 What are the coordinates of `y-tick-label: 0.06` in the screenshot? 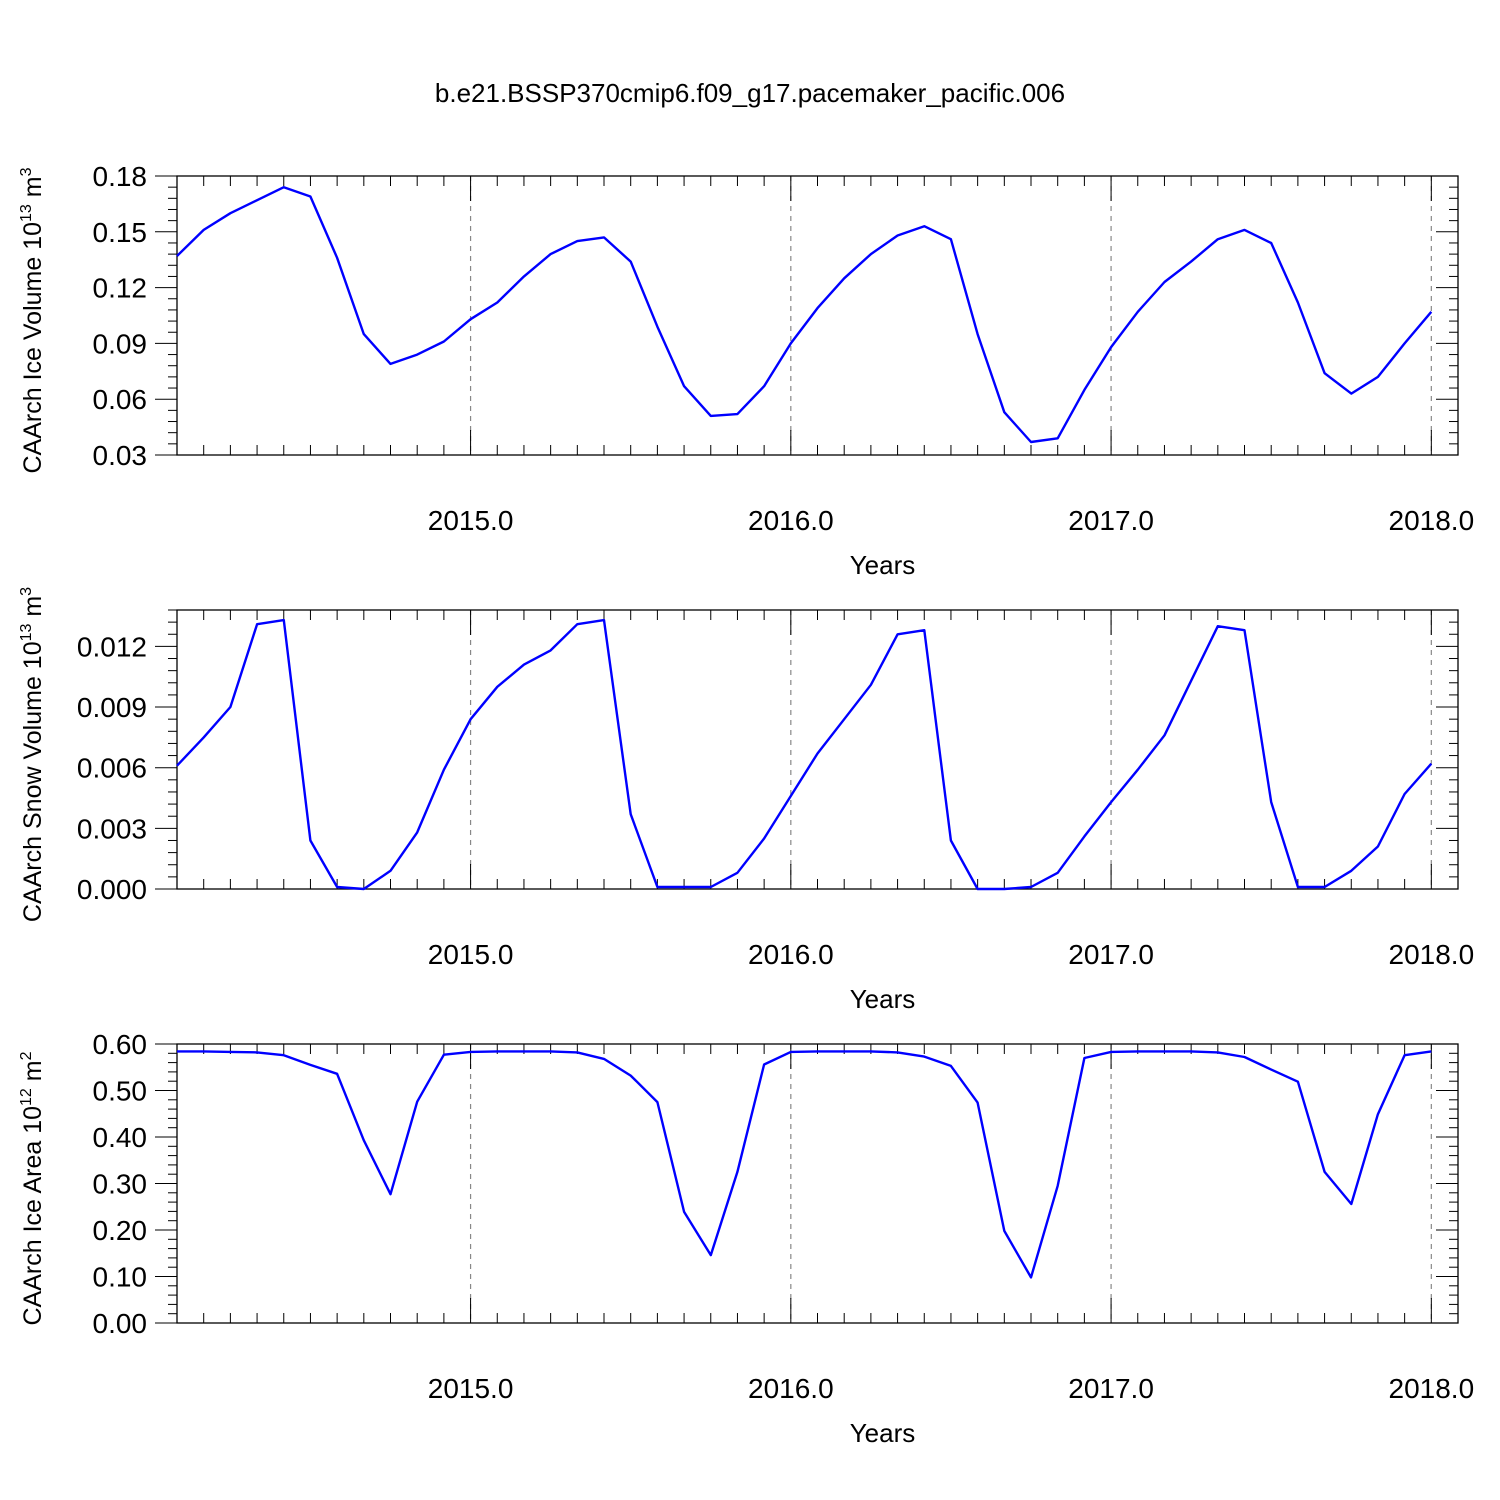 It's located at (120, 399).